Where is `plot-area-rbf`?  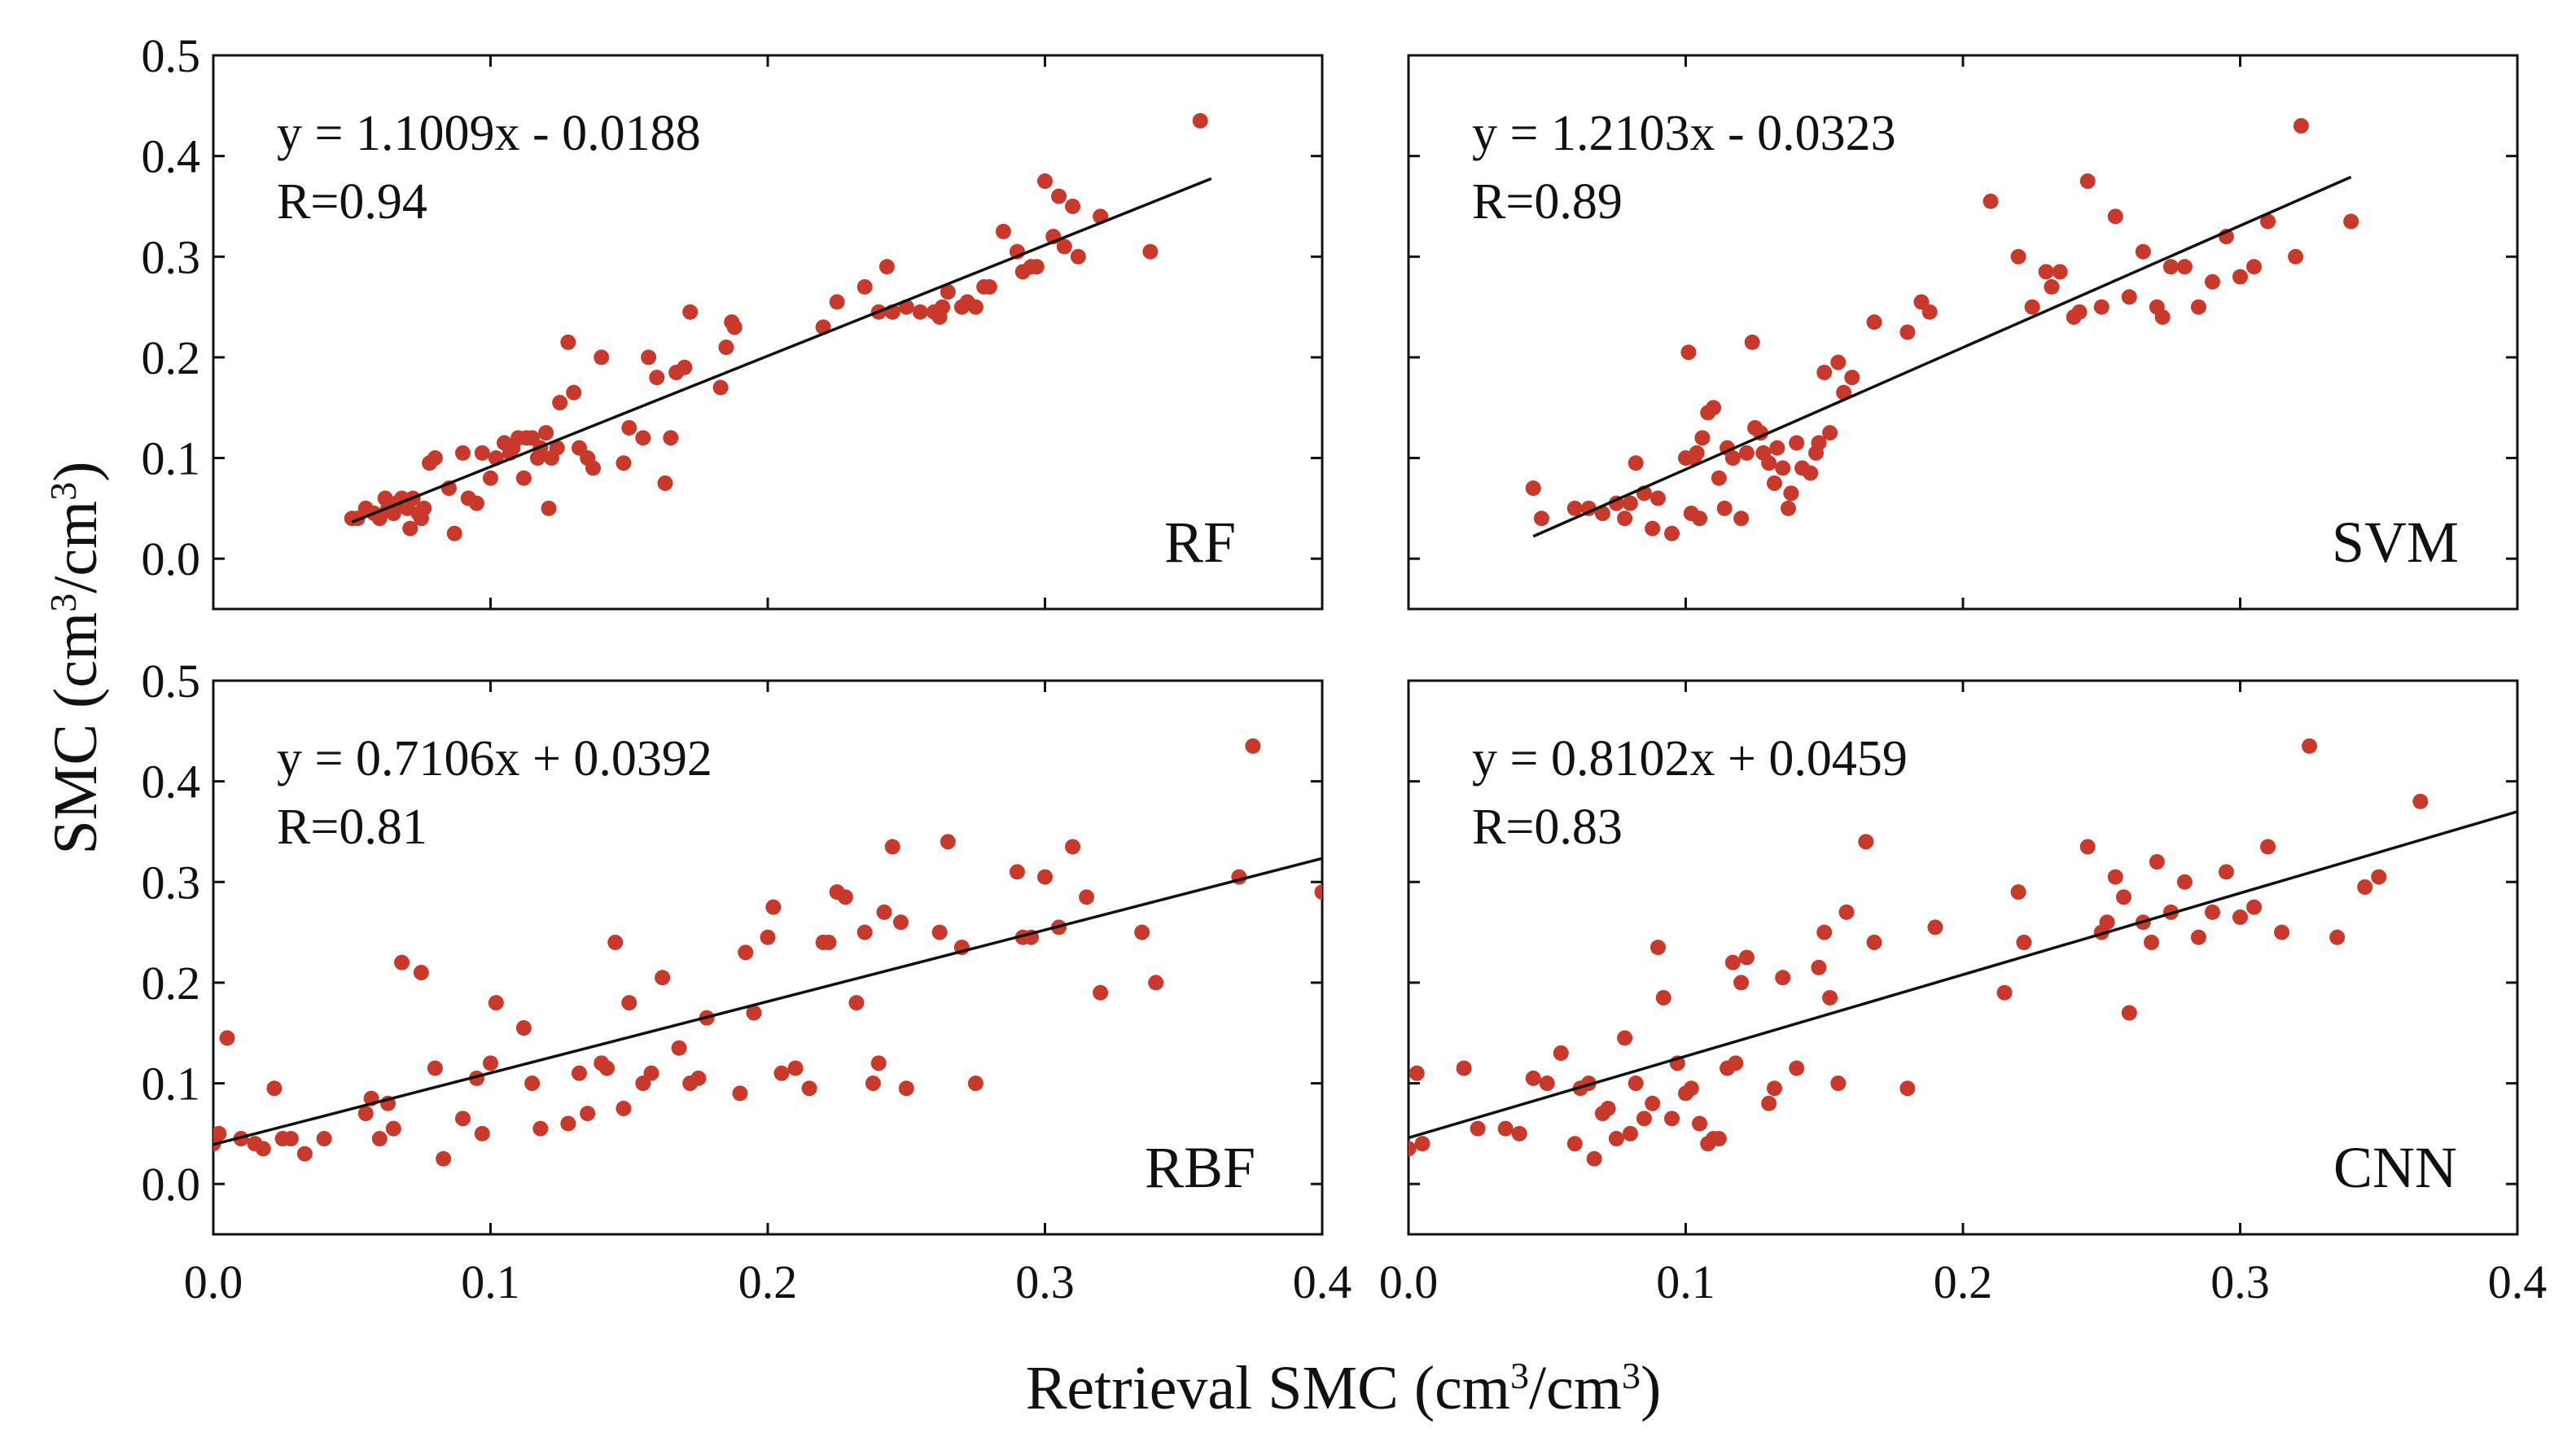 plot-area-rbf is located at coordinates (767, 952).